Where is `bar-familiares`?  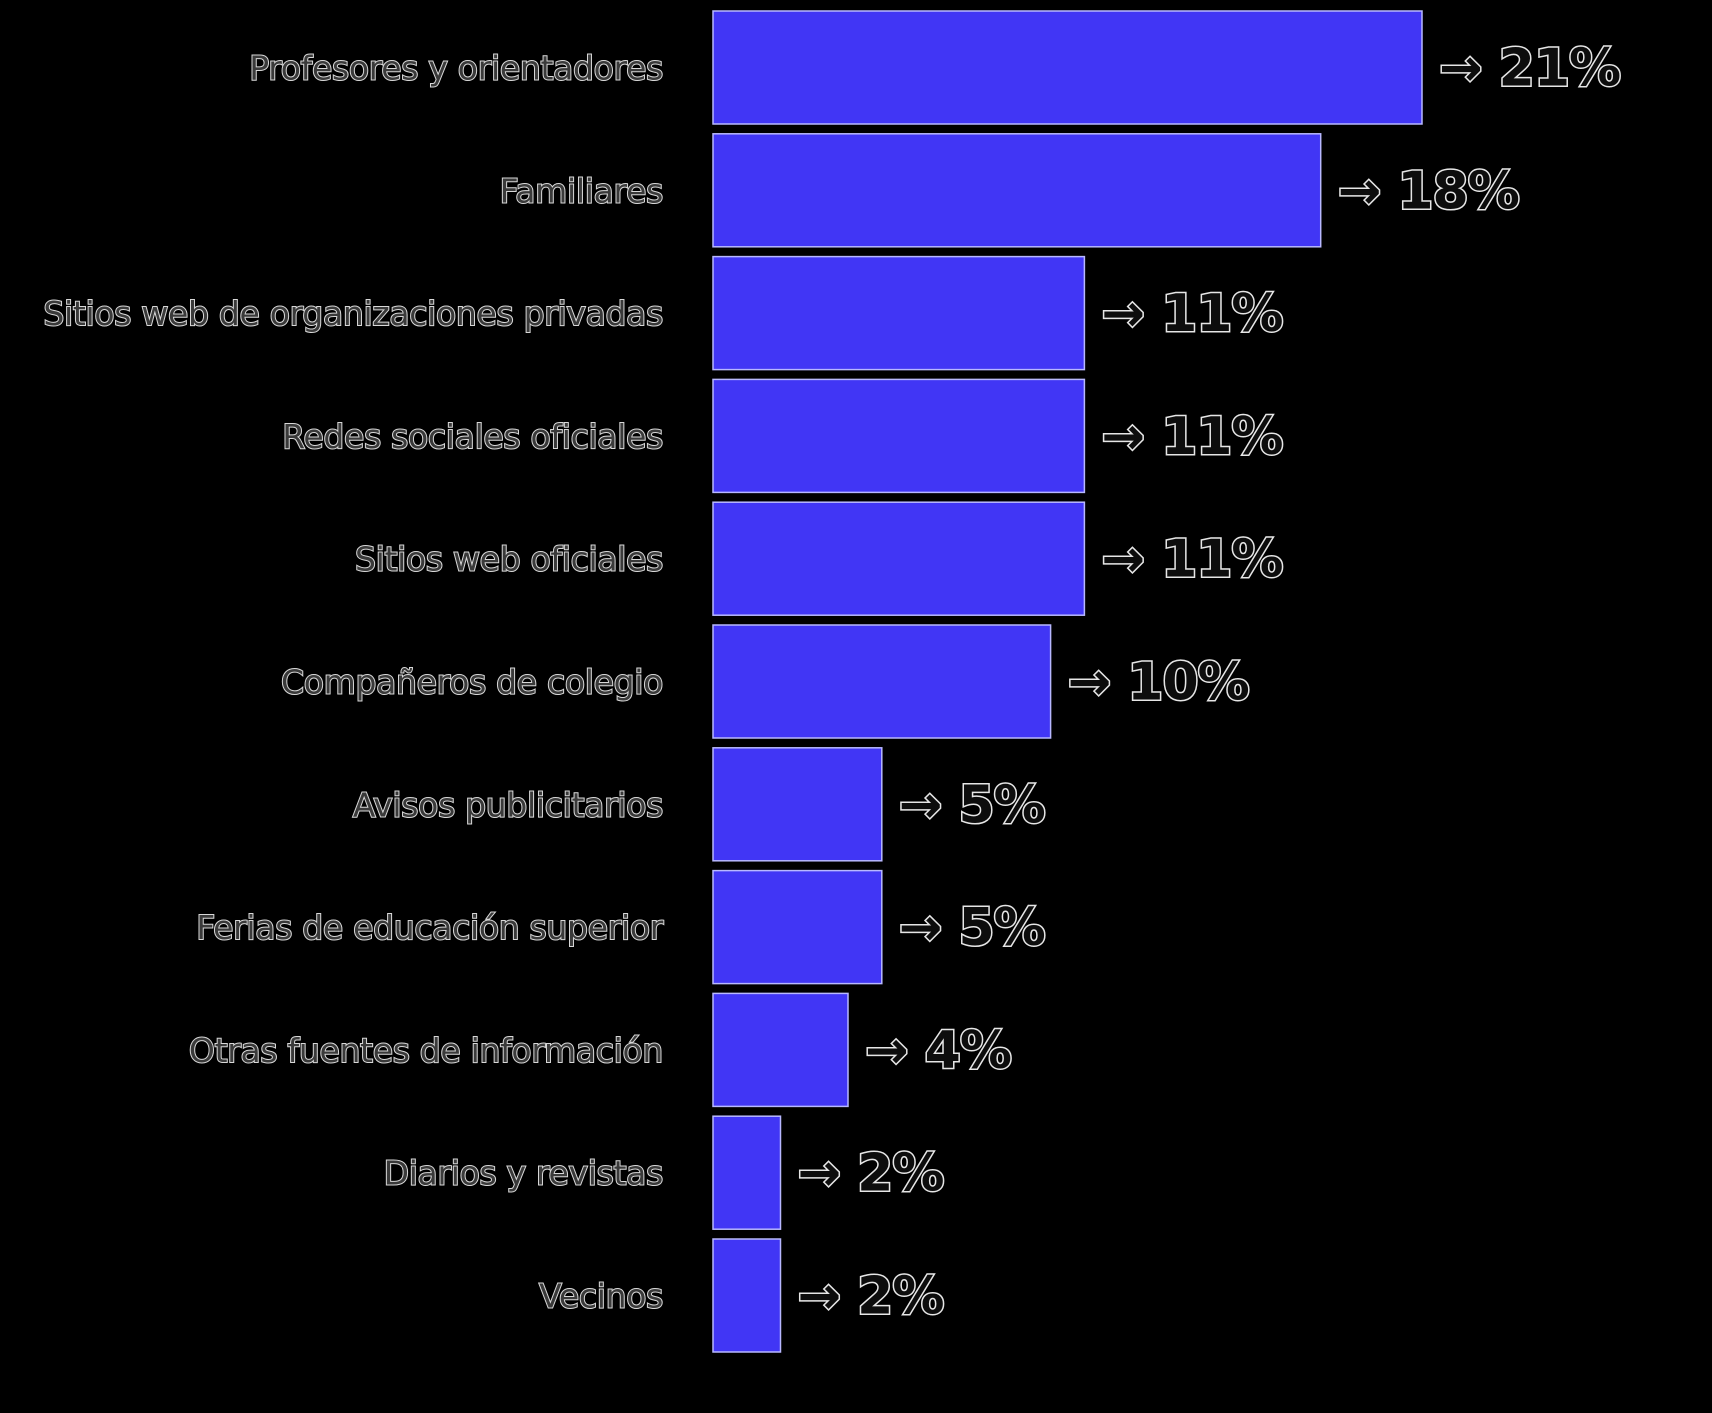
bar-familiares is located at coordinates (1017, 190).